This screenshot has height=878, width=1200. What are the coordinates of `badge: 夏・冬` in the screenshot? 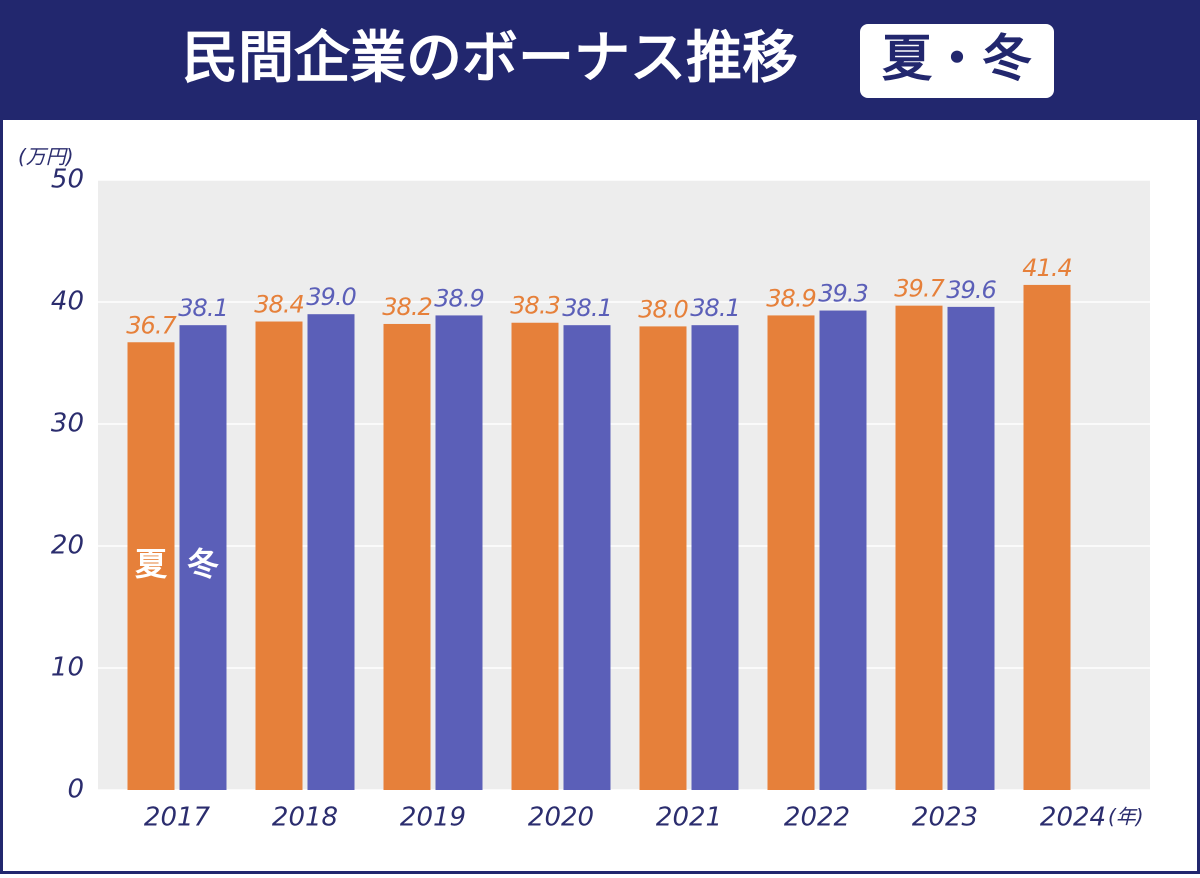 It's located at (957, 59).